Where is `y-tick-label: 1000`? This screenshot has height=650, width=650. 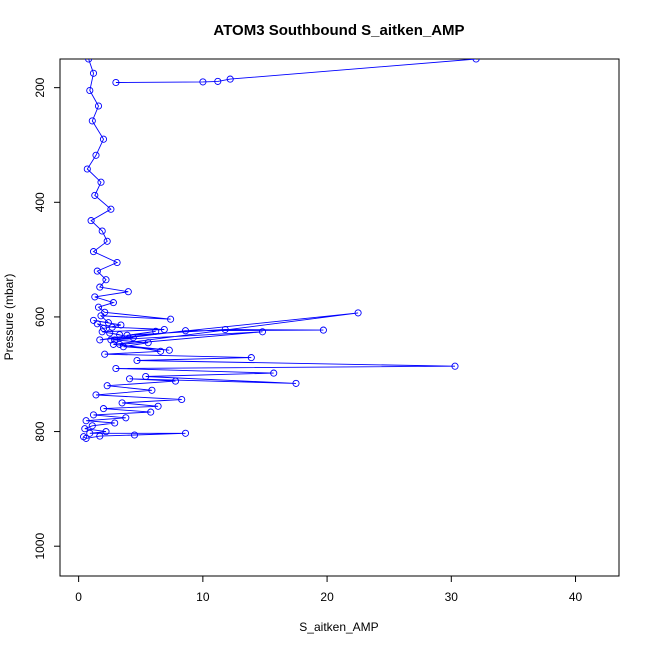
y-tick-label: 1000 is located at coordinates (40, 546).